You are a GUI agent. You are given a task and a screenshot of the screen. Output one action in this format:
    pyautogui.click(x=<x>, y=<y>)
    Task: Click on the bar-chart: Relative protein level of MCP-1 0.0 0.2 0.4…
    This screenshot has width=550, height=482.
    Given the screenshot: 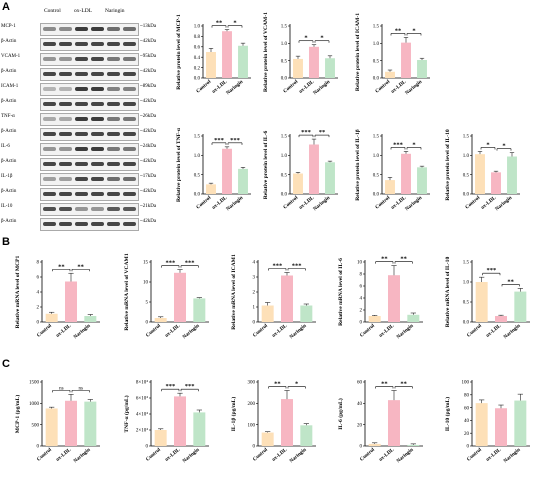 What is the action you would take?
    pyautogui.click(x=213, y=55)
    